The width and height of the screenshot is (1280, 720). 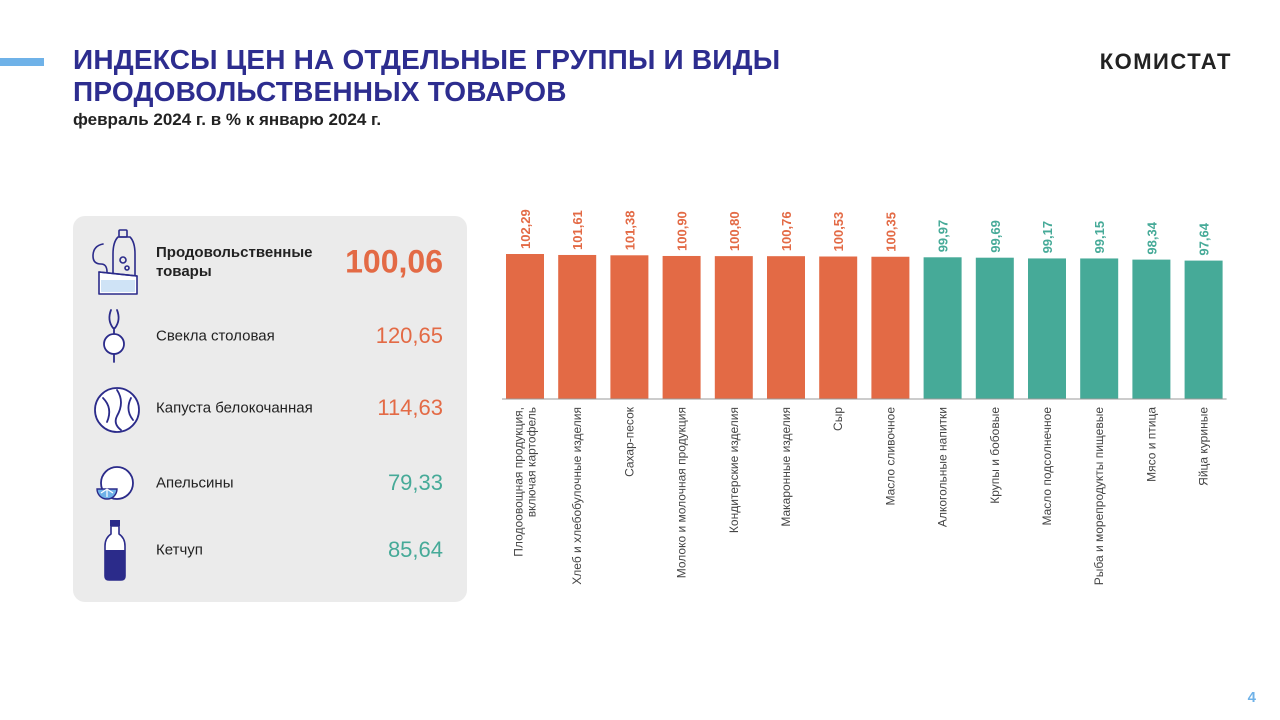 I want to click on category-label: Алкогольные напитки, so click(x=943, y=467).